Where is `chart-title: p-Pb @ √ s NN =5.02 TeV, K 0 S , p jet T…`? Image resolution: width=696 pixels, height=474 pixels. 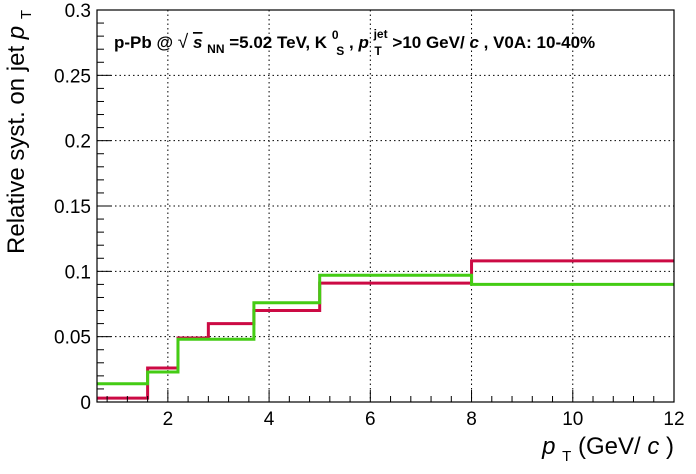
chart-title: p-Pb @ √ s NN =5.02 TeV, K 0 S , p jet T… is located at coordinates (354, 41).